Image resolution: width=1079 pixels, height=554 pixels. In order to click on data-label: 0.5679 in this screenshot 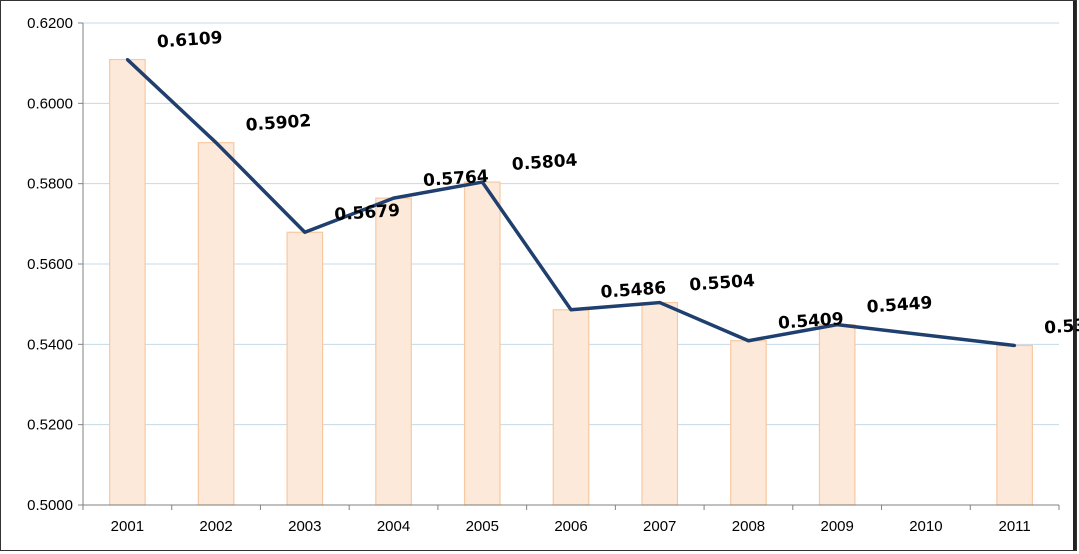, I will do `click(367, 213)`.